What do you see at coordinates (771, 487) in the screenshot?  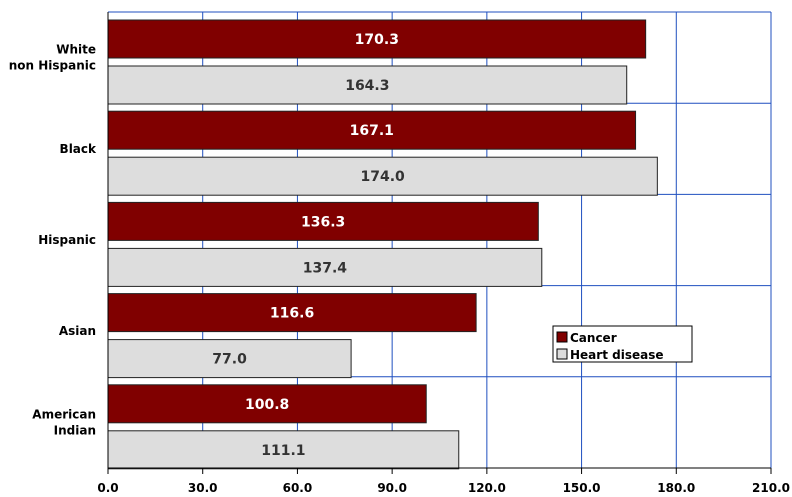 I see `x-tick-label: 210.0` at bounding box center [771, 487].